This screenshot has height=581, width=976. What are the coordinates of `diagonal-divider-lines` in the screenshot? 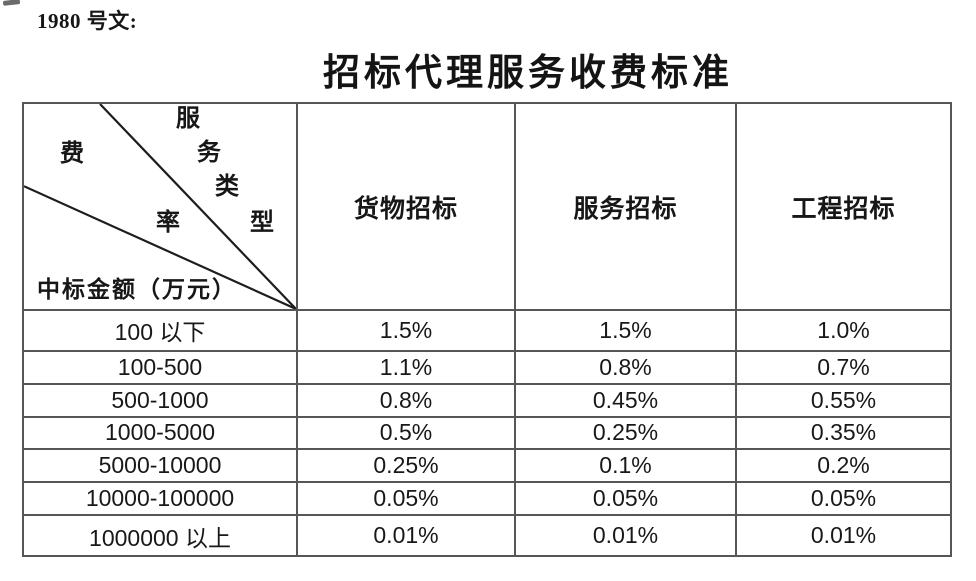 It's located at (160, 206).